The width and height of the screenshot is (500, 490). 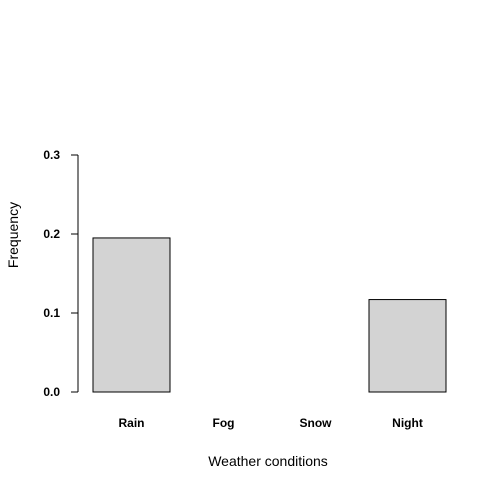 I want to click on y-ticks-group: 0.0 0.1 0.2 0.3, so click(x=60, y=273).